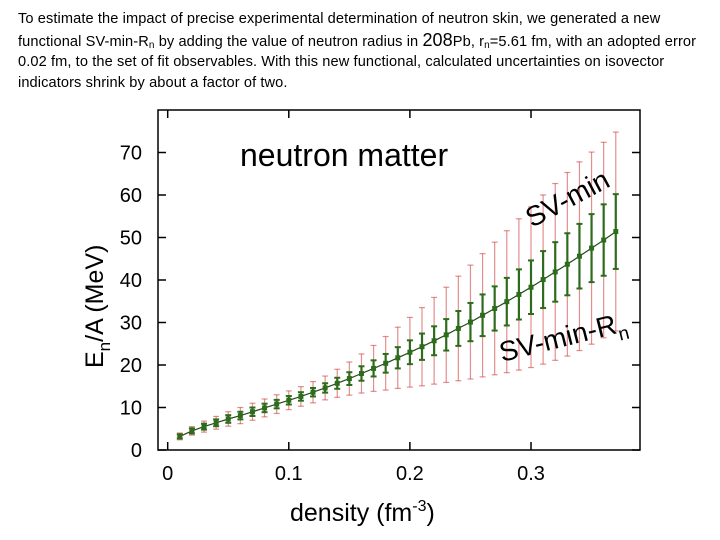  What do you see at coordinates (104, 346) in the screenshot?
I see `y-axis-label-sub: n` at bounding box center [104, 346].